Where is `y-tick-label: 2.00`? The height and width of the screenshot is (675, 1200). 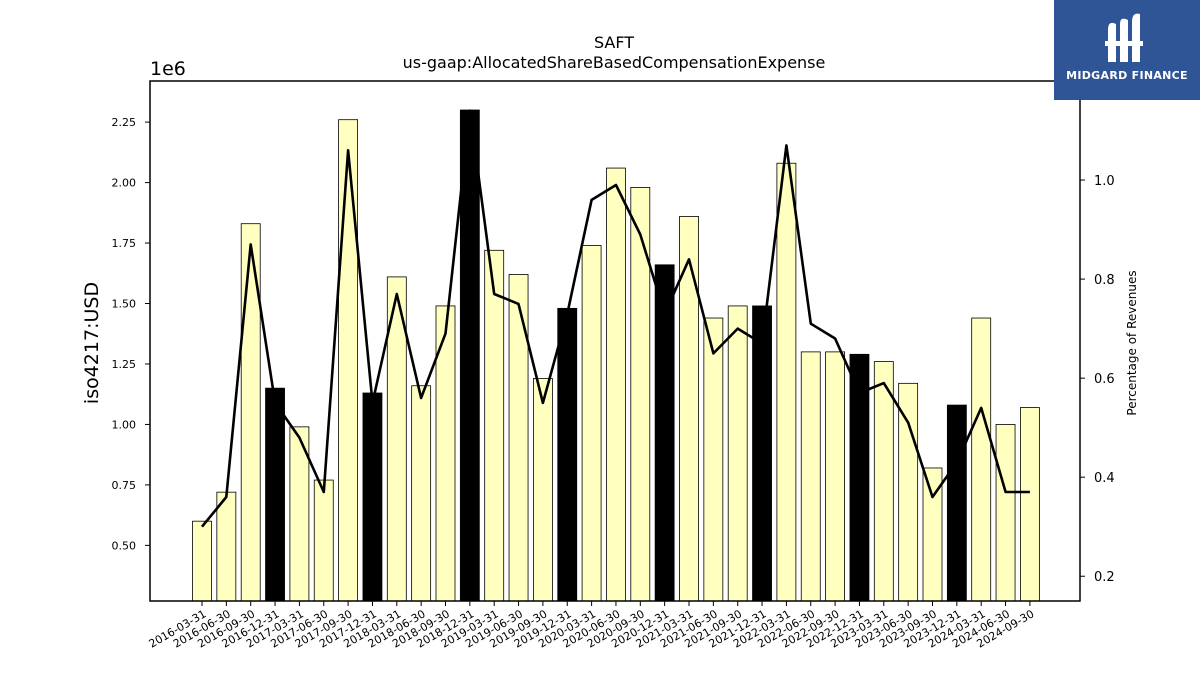
y-tick-label: 2.00 is located at coordinates (124, 183).